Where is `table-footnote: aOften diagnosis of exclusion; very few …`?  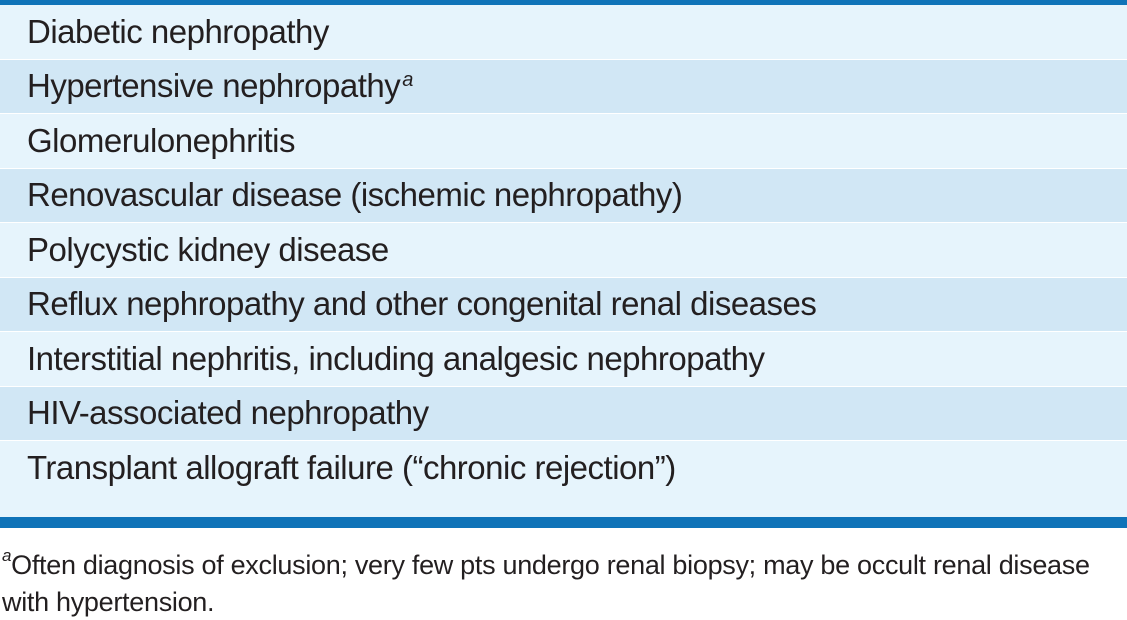 table-footnote: aOften diagnosis of exclusion; very few … is located at coordinates (562, 580).